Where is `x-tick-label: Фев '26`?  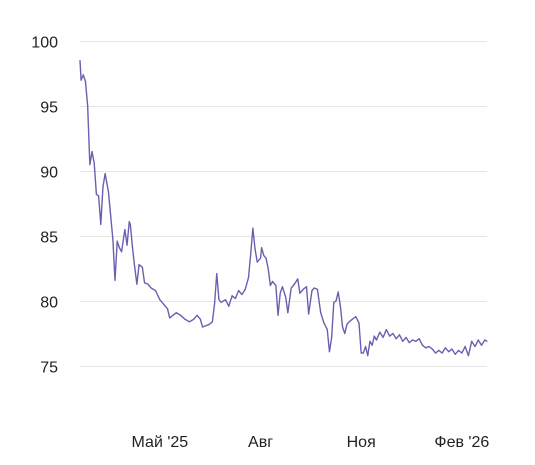
x-tick-label: Фев '26 is located at coordinates (461, 442).